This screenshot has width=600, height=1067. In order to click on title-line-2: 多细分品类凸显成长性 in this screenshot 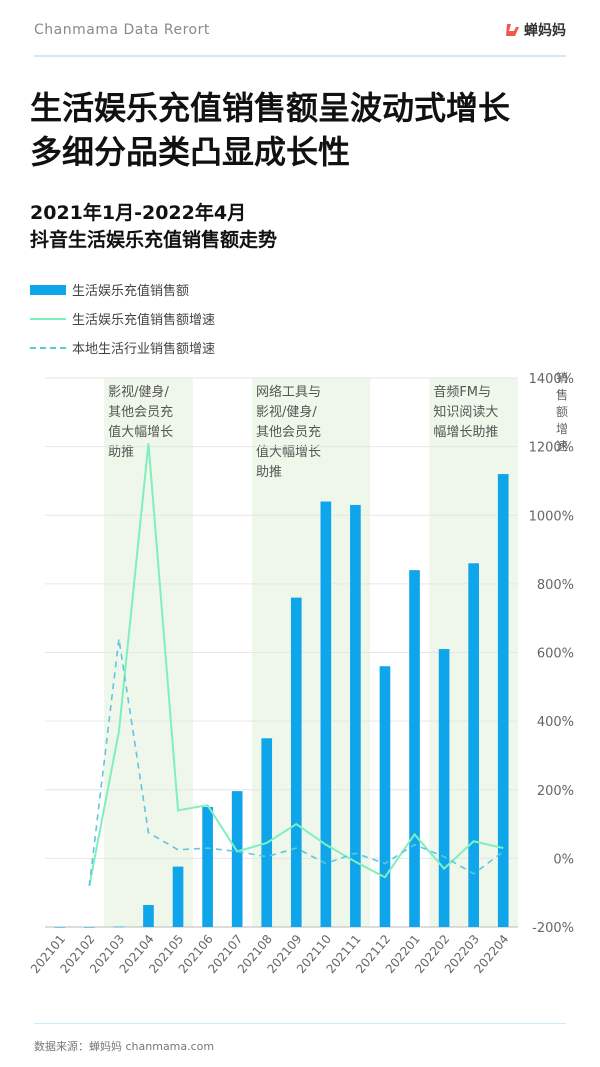, I will do `click(190, 152)`.